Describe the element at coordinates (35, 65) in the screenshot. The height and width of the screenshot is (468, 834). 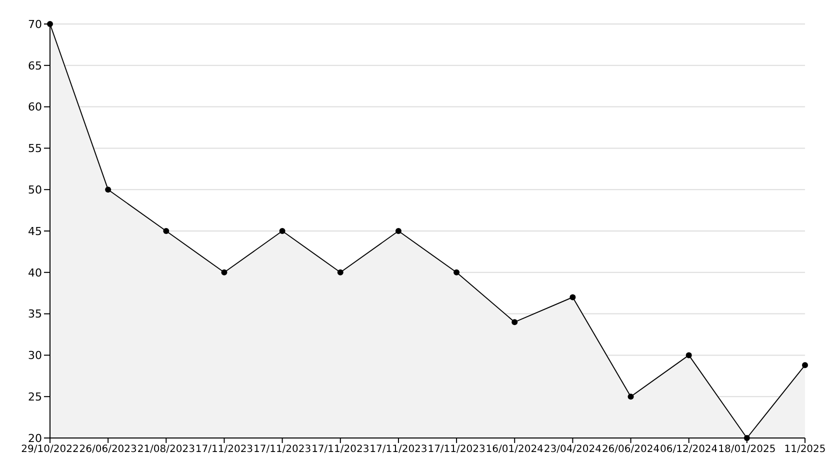
I see `y-tick-label: 65` at that location.